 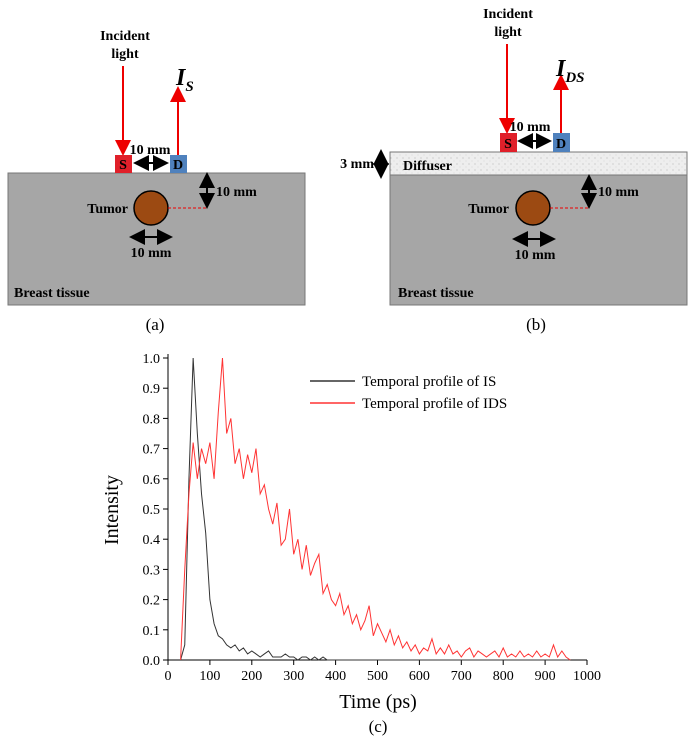 I want to click on caption: (b), so click(x=536, y=324).